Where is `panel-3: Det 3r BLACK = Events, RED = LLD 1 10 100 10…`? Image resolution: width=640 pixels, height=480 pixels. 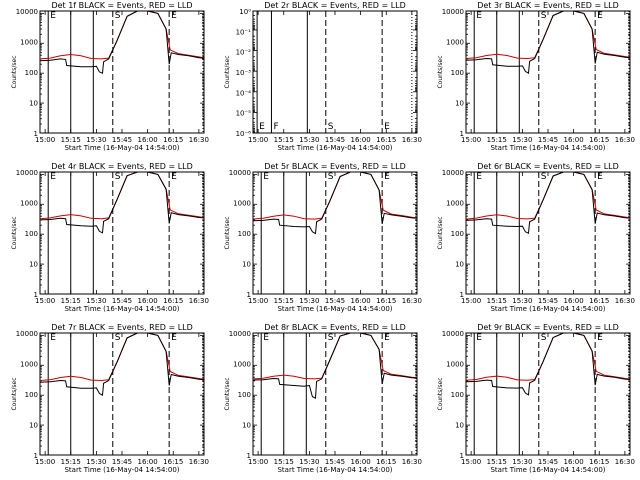
panel-3: Det 3r BLACK = Events, RED = LLD 1 10 100 10… is located at coordinates (536, 76).